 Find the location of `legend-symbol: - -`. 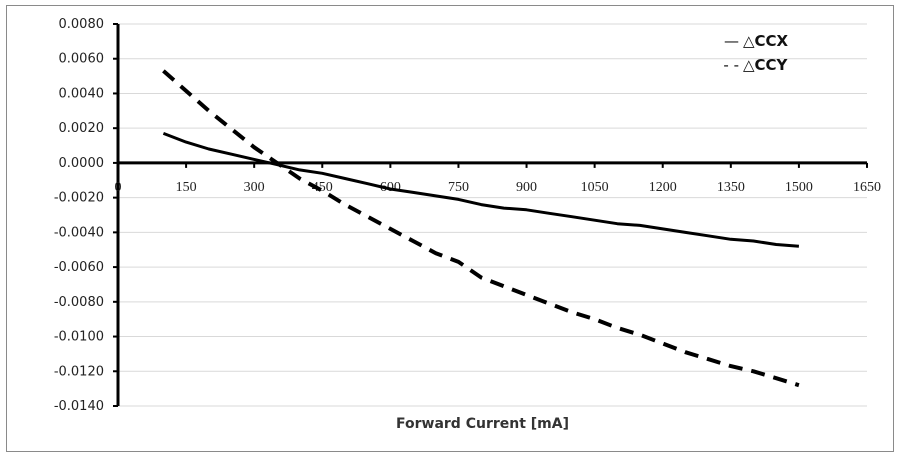

legend-symbol: - - is located at coordinates (731, 65).